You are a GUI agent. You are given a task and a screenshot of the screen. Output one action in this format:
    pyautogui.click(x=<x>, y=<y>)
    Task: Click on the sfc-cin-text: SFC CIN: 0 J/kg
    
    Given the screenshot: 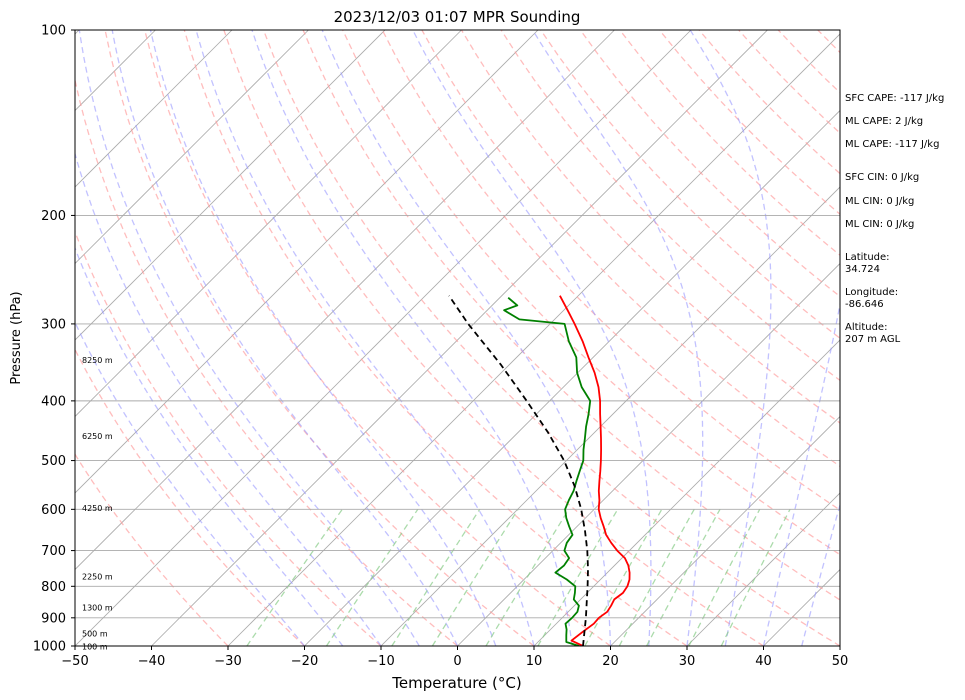 What is the action you would take?
    pyautogui.click(x=882, y=177)
    